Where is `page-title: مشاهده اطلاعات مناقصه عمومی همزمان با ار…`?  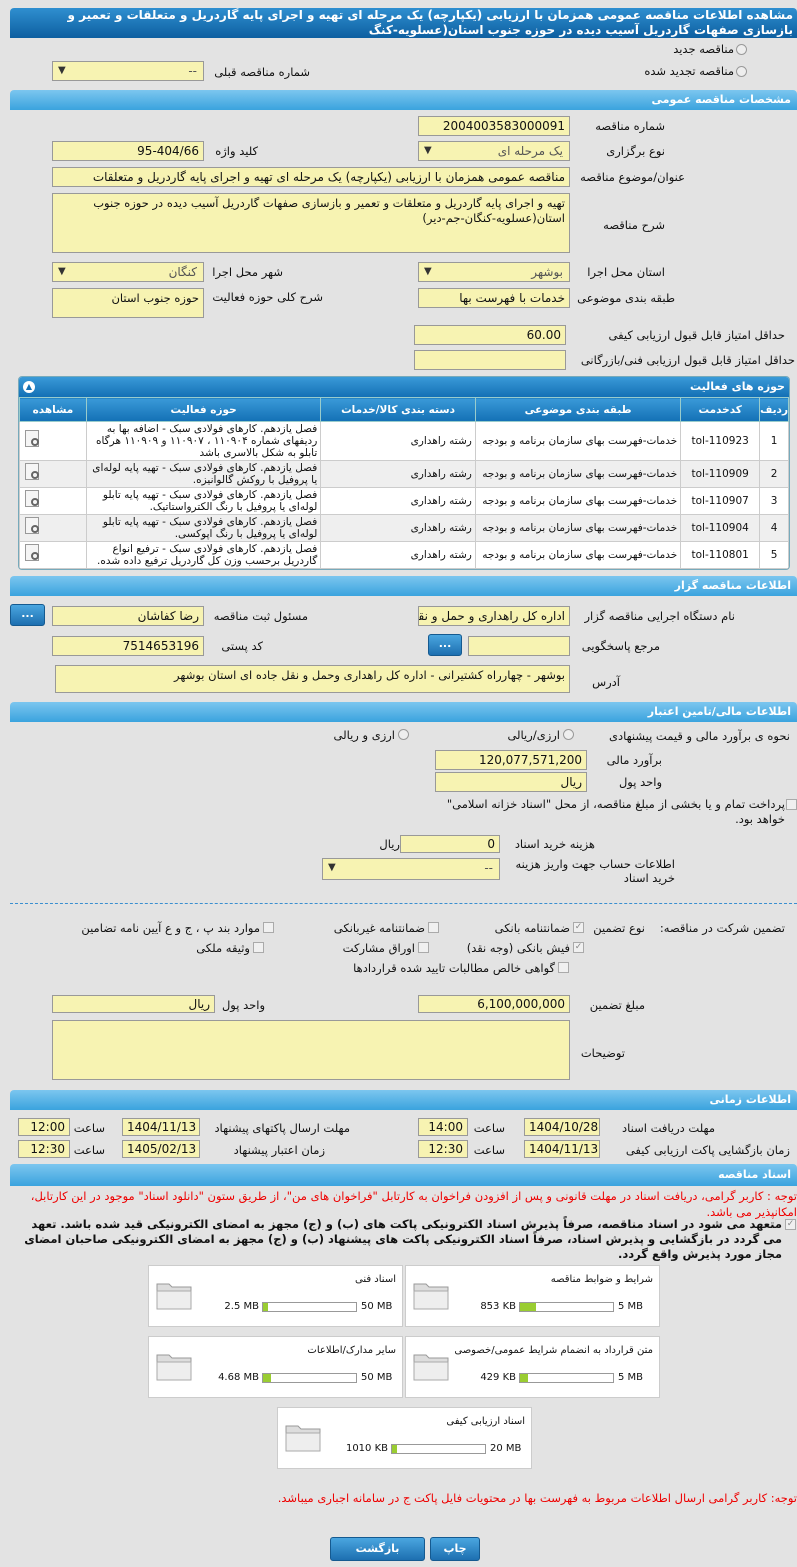 page-title: مشاهده اطلاعات مناقصه عمومی همزمان با ار… is located at coordinates (403, 23).